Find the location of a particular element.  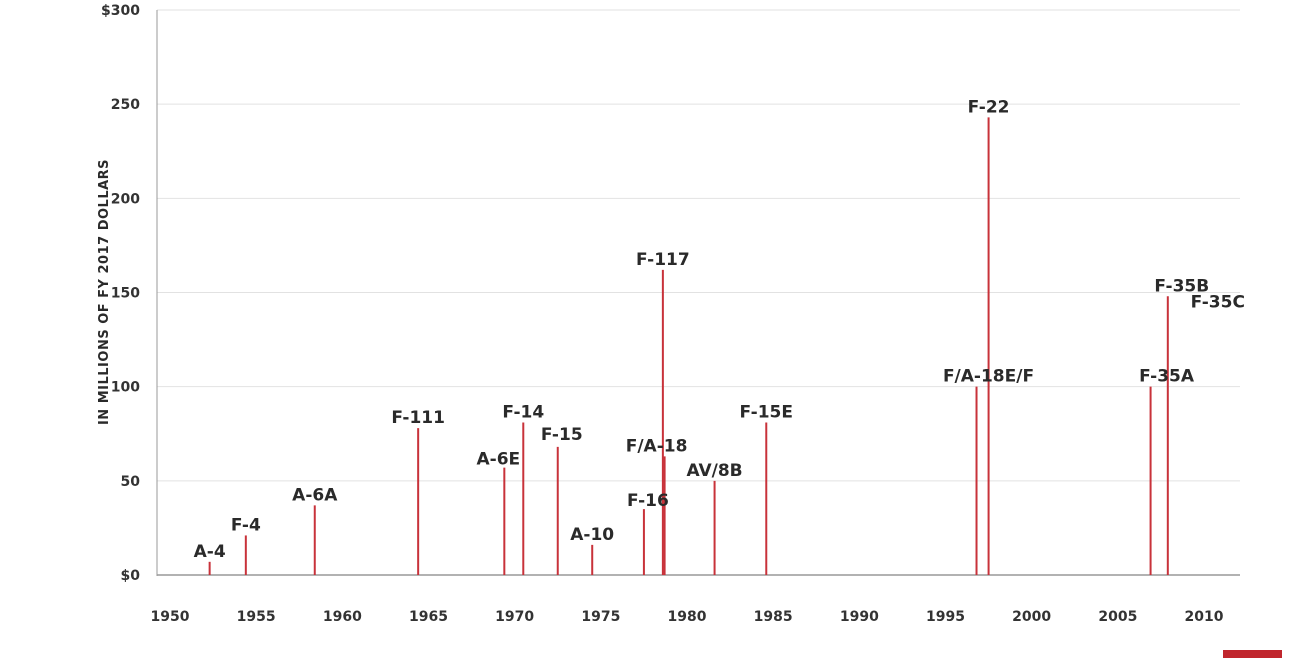

point-label: F-15E is located at coordinates (766, 412).